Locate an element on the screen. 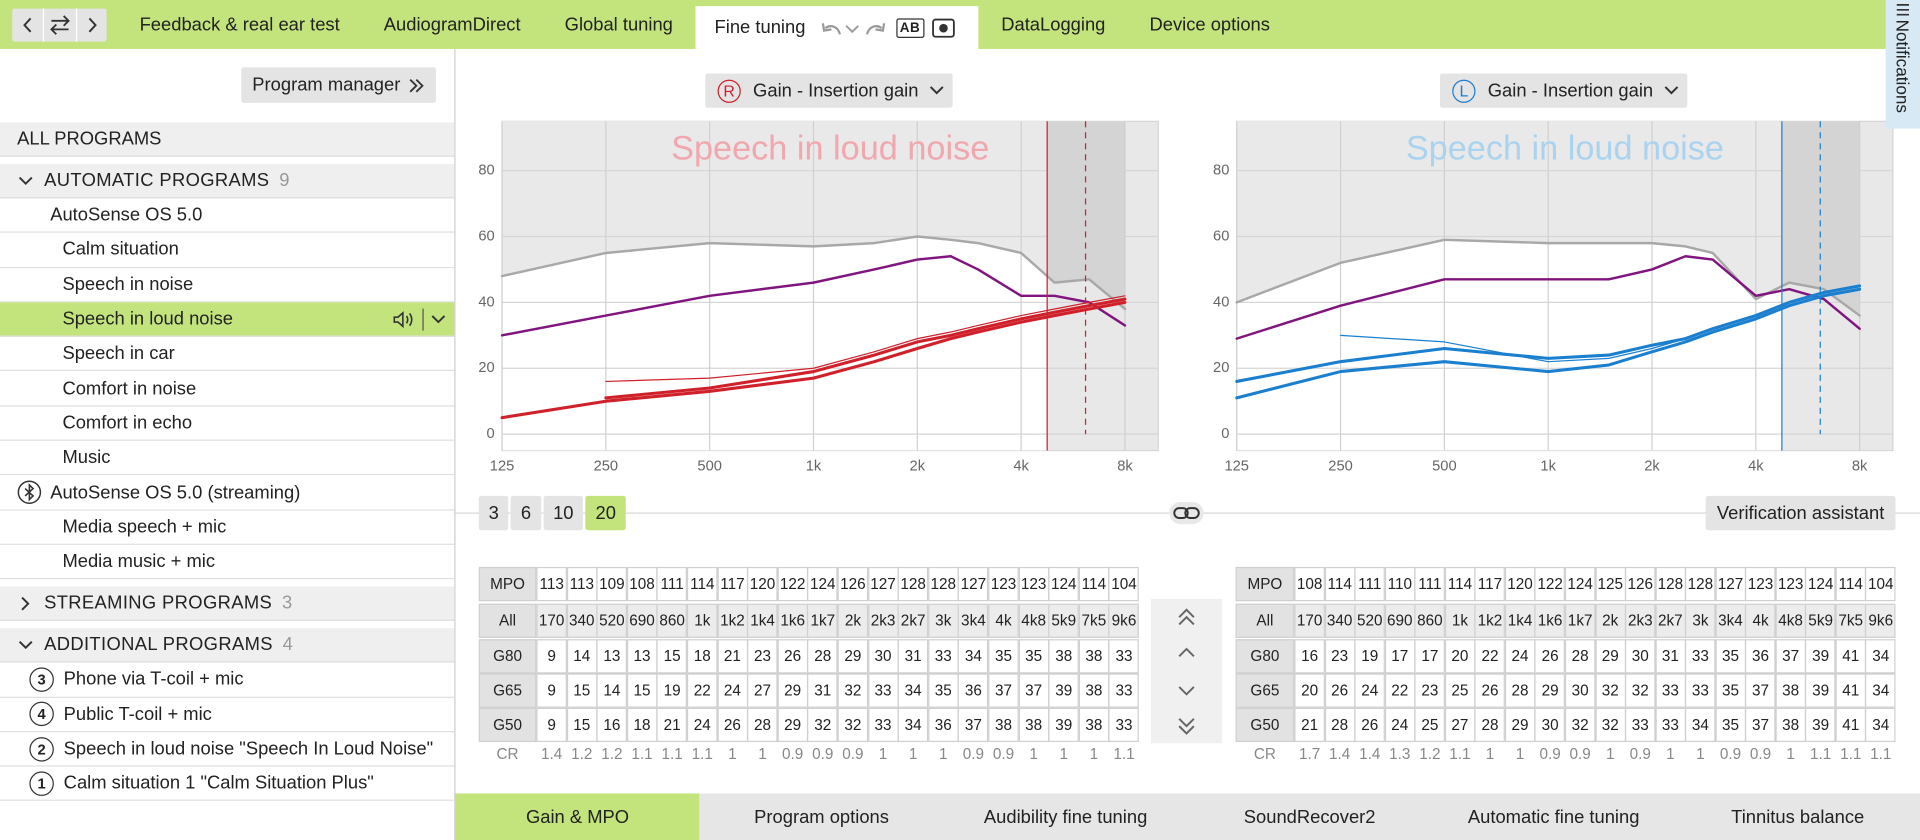 This screenshot has height=840, width=1920. program-row: AutoSense OS 5.0 (streaming) is located at coordinates (227, 493).